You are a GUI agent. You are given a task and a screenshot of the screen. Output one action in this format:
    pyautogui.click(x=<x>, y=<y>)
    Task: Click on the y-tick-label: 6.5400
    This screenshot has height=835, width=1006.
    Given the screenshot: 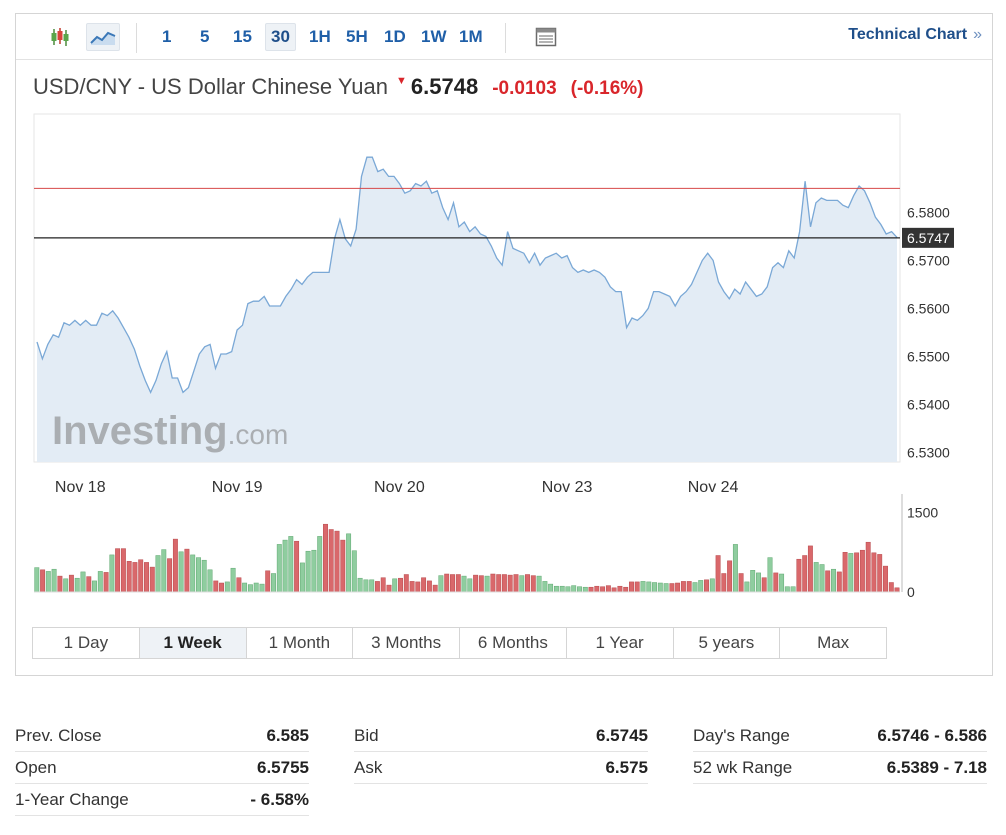 What is the action you would take?
    pyautogui.click(x=928, y=404)
    